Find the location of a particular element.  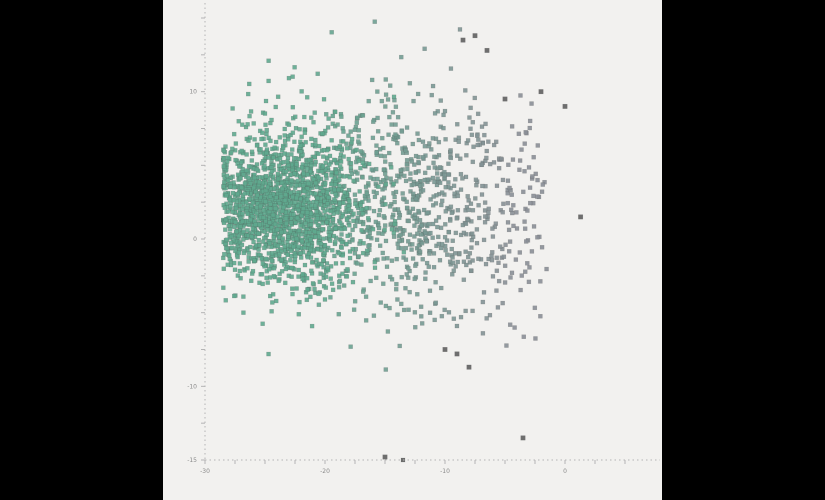

x-tick-label: 0 is located at coordinates (565, 471).